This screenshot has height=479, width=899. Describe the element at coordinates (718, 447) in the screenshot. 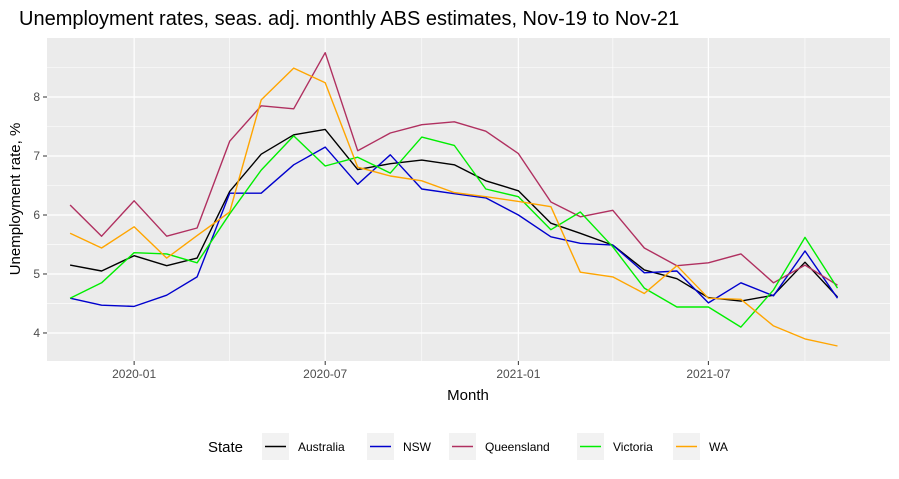

I see `legend-label: WA` at that location.